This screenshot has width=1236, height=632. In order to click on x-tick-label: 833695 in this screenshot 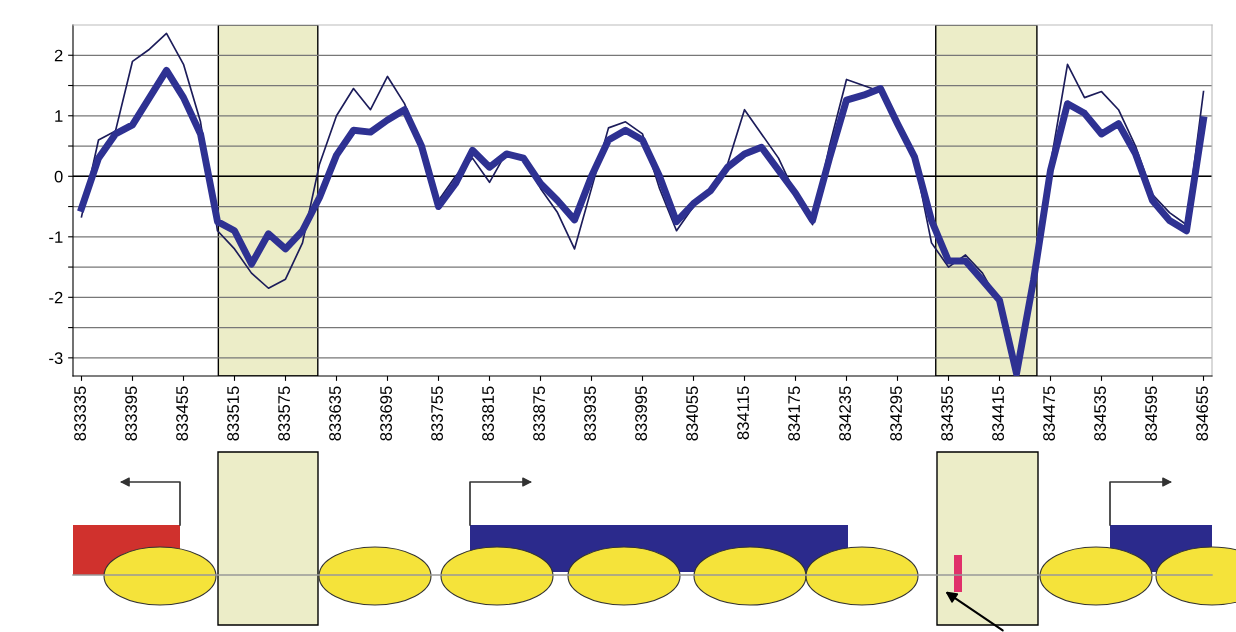, I will do `click(386, 413)`.